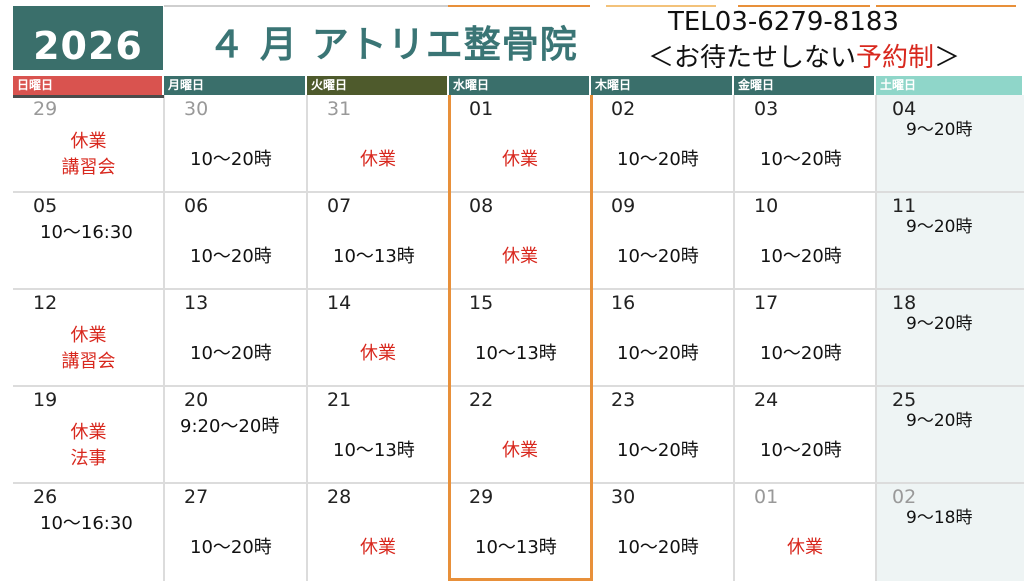 The height and width of the screenshot is (581, 1024). I want to click on tagline: ＜お待たせしない予約制＞, so click(804, 55).